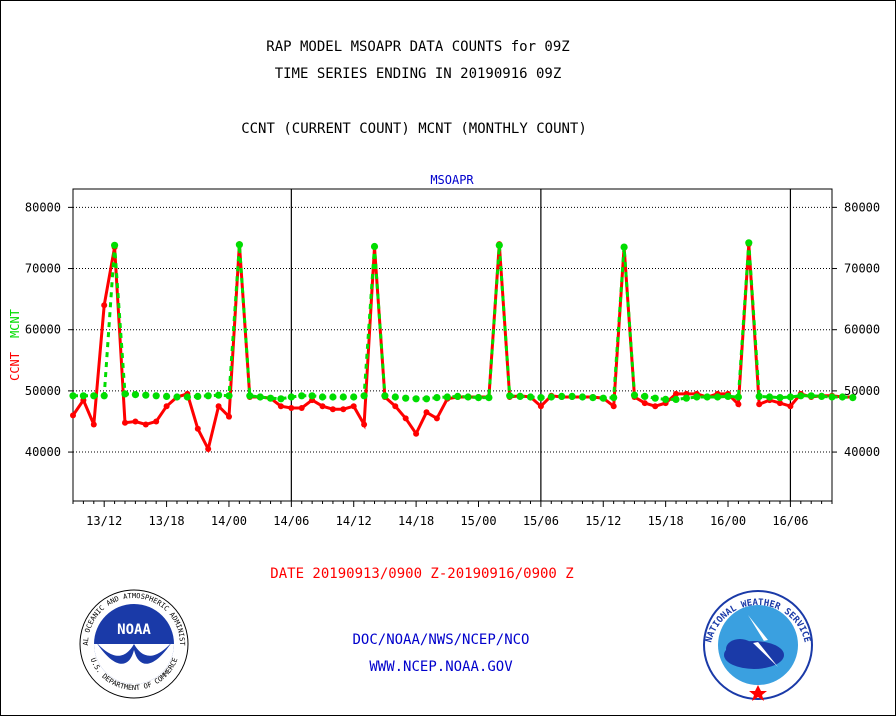 The image size is (896, 716). I want to click on x-tick-label: 13/18, so click(167, 521).